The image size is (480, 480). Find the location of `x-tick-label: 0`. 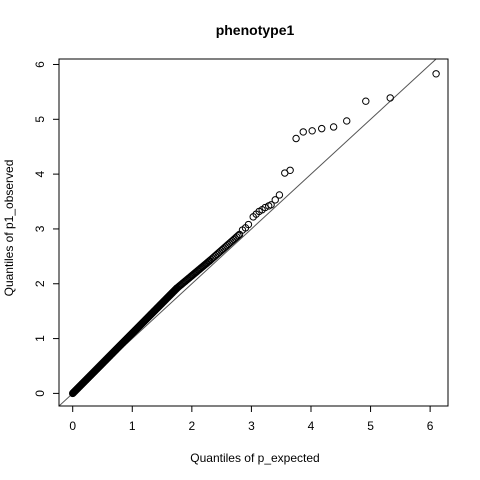

x-tick-label: 0 is located at coordinates (72, 426).